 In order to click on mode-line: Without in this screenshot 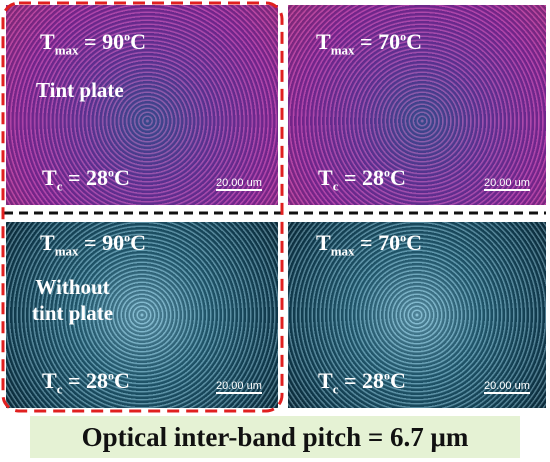, I will do `click(72, 287)`.